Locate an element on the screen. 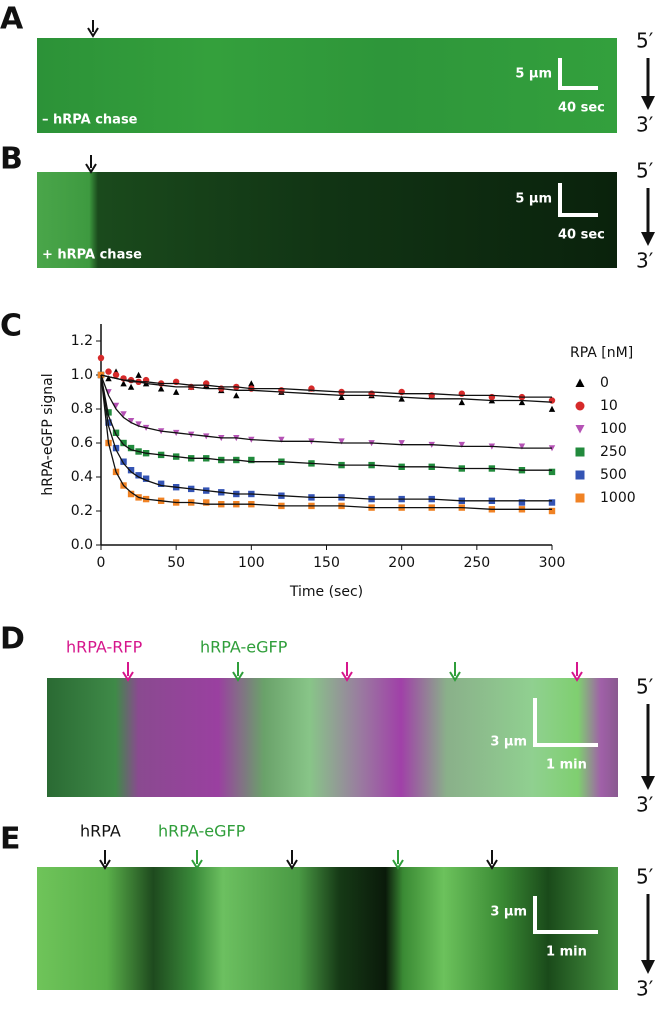 This screenshot has height=1018, width=661. y-axis-label: hRPA-eGFP signal is located at coordinates (48, 434).